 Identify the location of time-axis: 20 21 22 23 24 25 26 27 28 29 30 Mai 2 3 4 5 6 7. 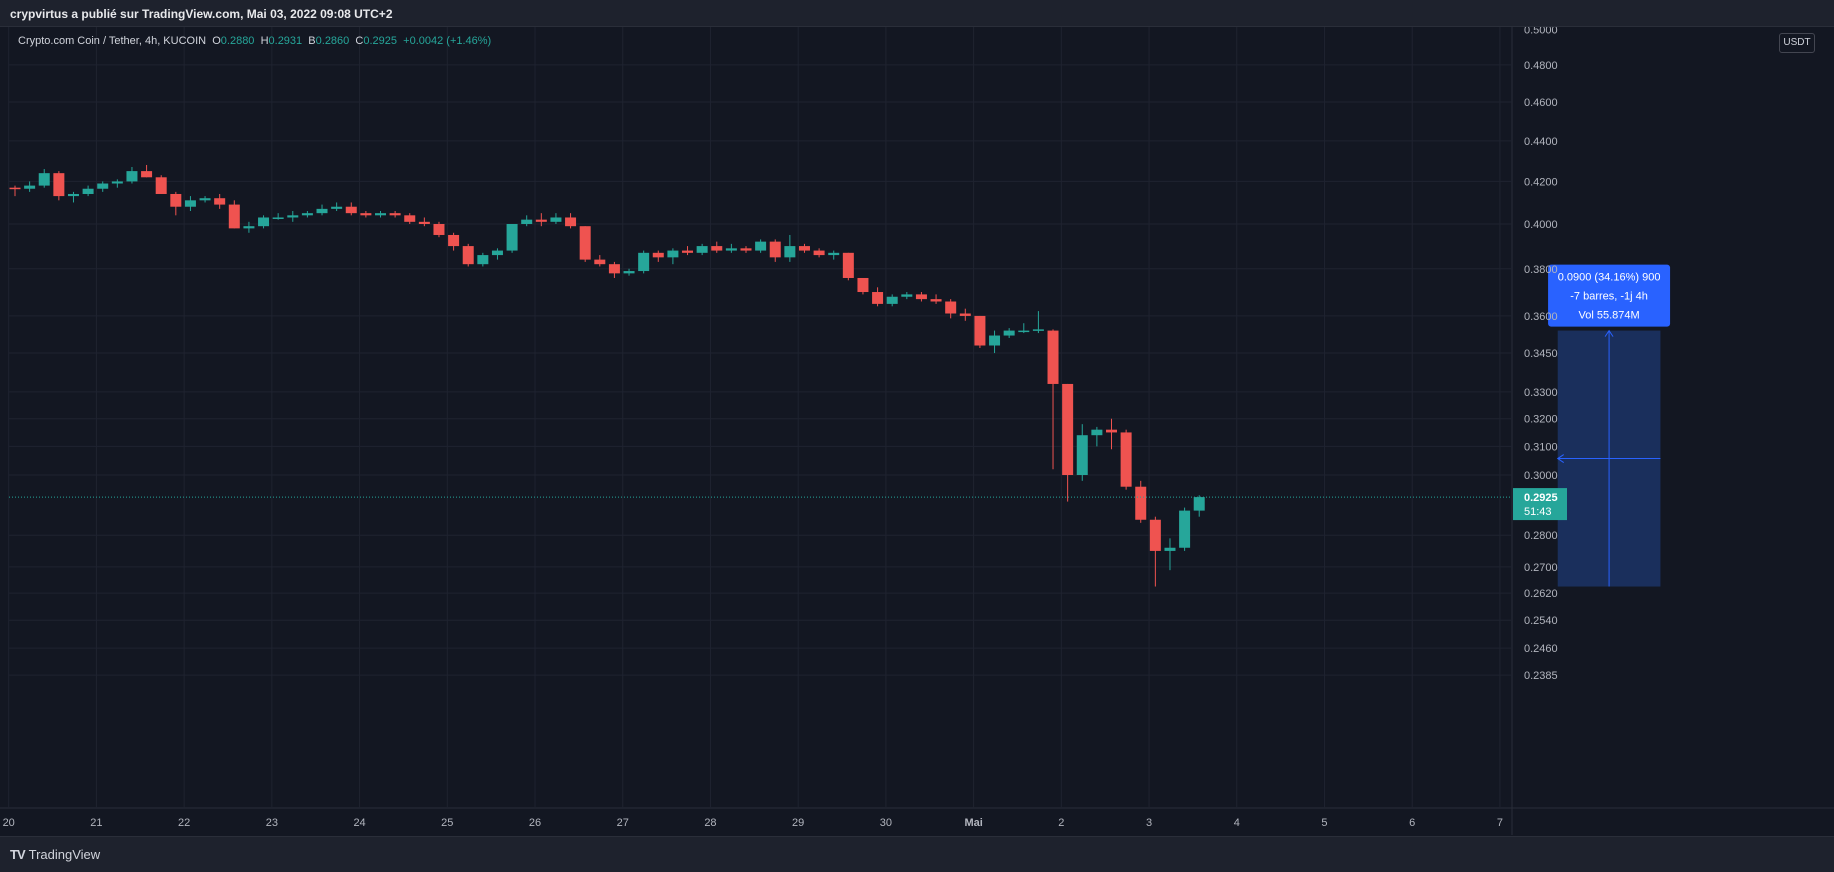
(753, 823).